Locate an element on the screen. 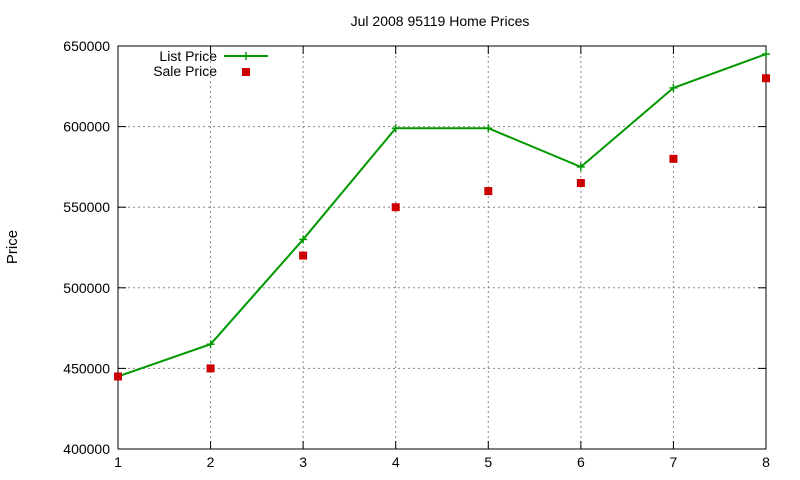  x-tick-label: 8 is located at coordinates (766, 462).